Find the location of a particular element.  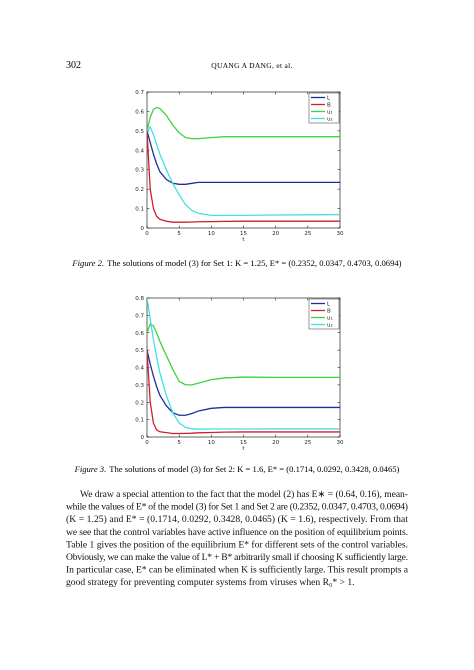

figure-label: Figure 2. is located at coordinates (87, 263).